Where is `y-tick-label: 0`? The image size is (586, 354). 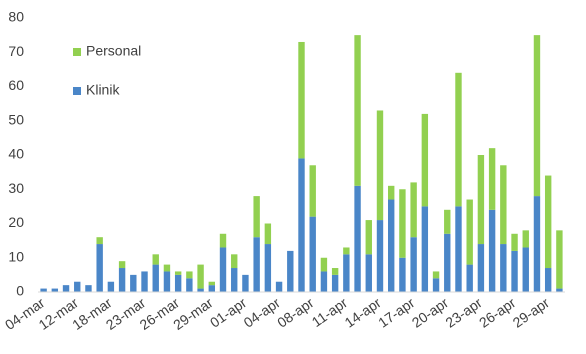 y-tick-label: 0 is located at coordinates (20, 291).